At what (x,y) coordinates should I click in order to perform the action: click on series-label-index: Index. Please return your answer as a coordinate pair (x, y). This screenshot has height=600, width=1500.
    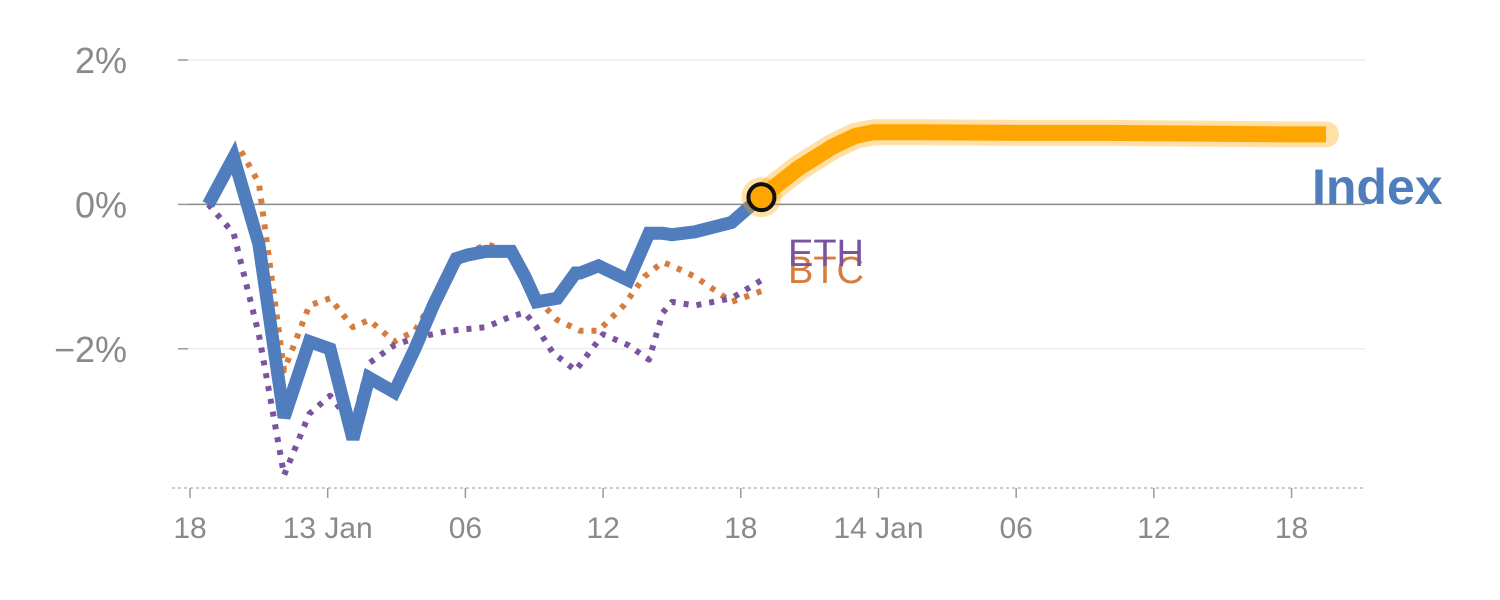
    Looking at the image, I should click on (1377, 187).